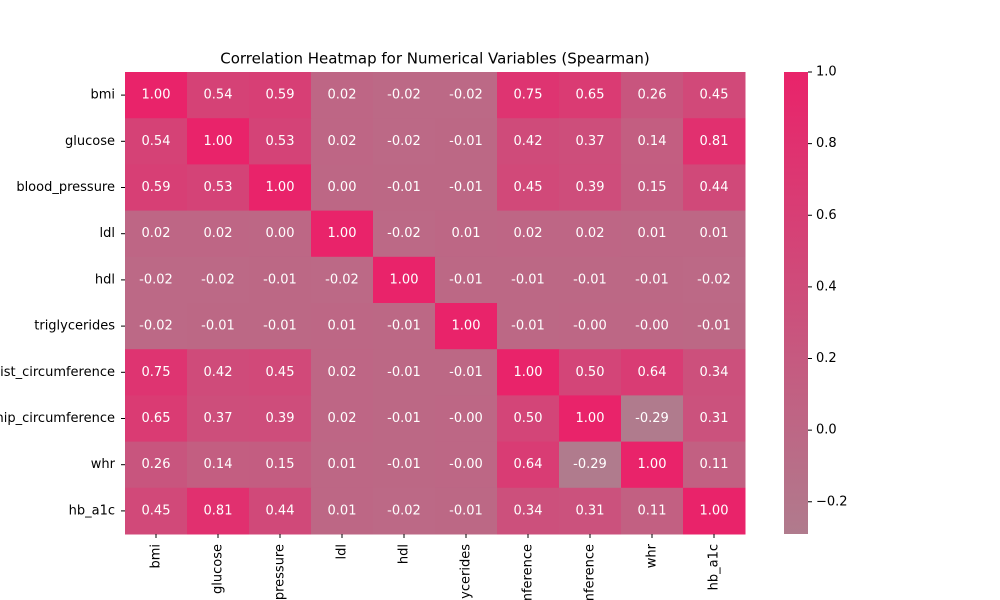  Describe the element at coordinates (826, 286) in the screenshot. I see `colorbar-tick-label: 0.4` at that location.